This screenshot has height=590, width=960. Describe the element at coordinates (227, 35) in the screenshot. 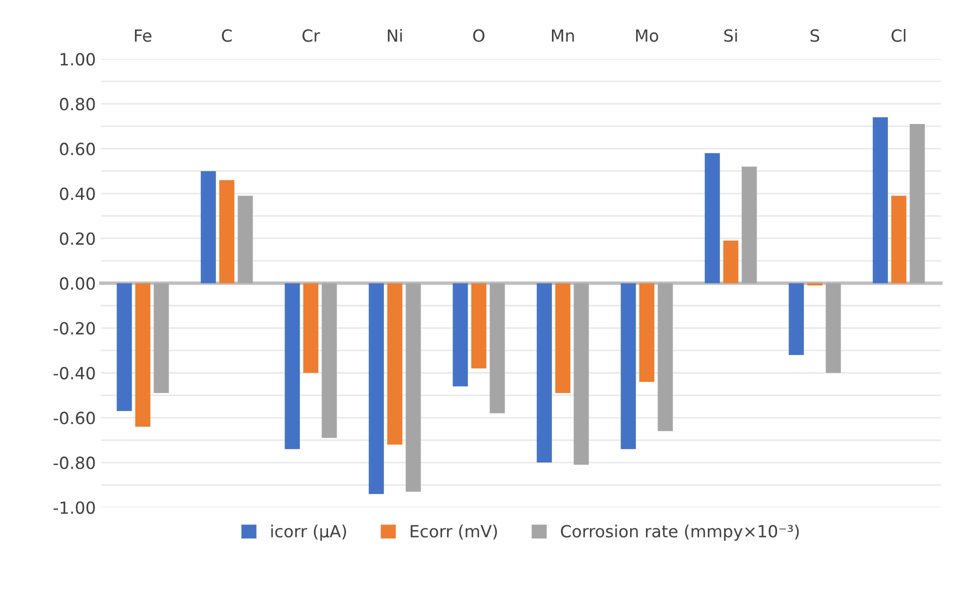

I see `x-tick-label: C` at that location.